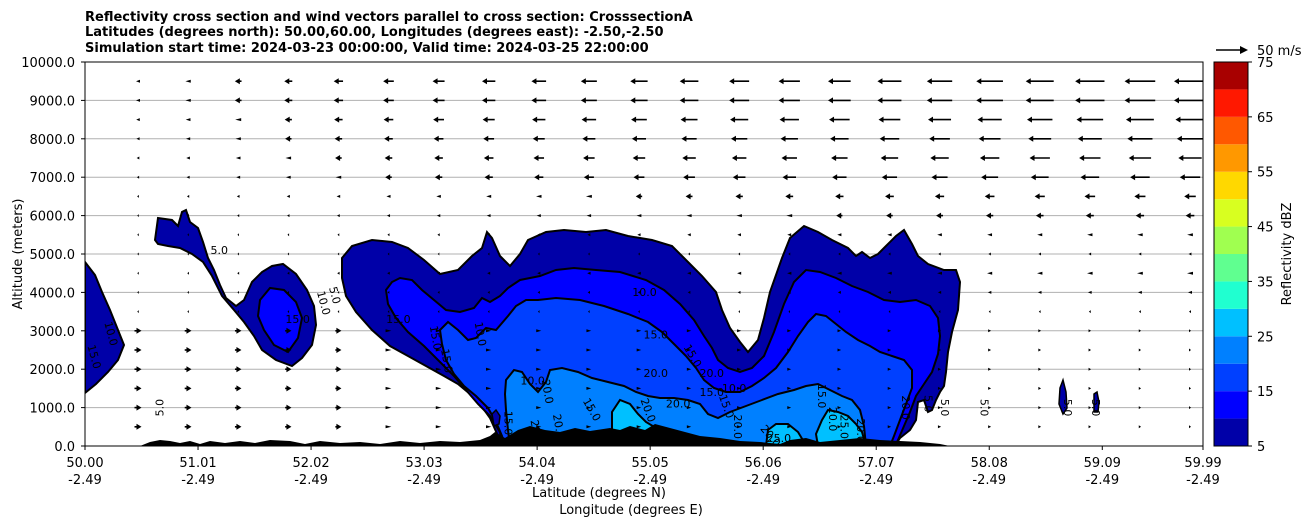 The width and height of the screenshot is (1304, 526). I want to click on contour-region-5dbz, so click(105, 327).